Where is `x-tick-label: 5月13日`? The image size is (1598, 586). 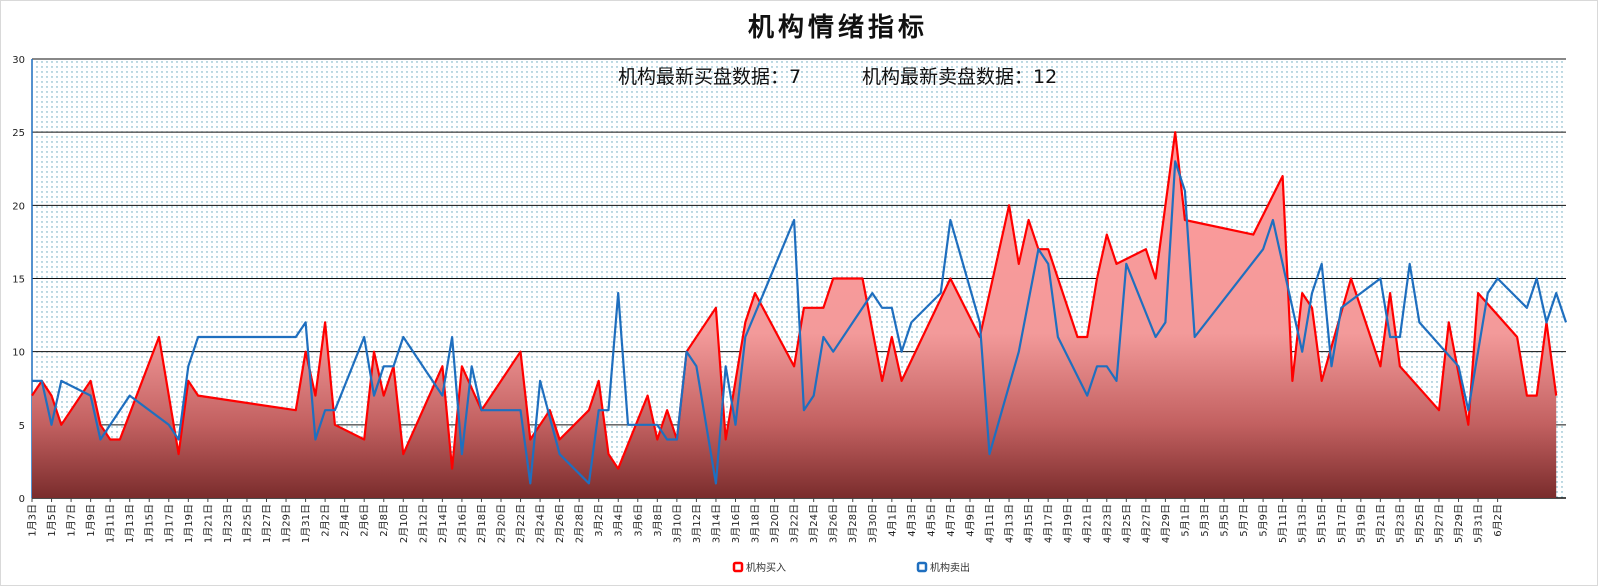 x-tick-label: 5月13日 is located at coordinates (1303, 523).